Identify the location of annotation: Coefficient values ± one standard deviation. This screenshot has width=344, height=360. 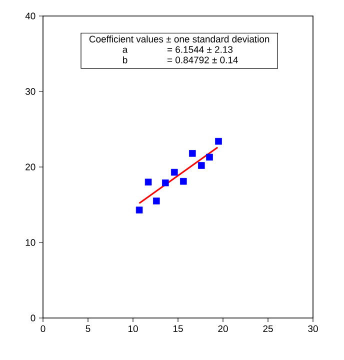
(179, 39).